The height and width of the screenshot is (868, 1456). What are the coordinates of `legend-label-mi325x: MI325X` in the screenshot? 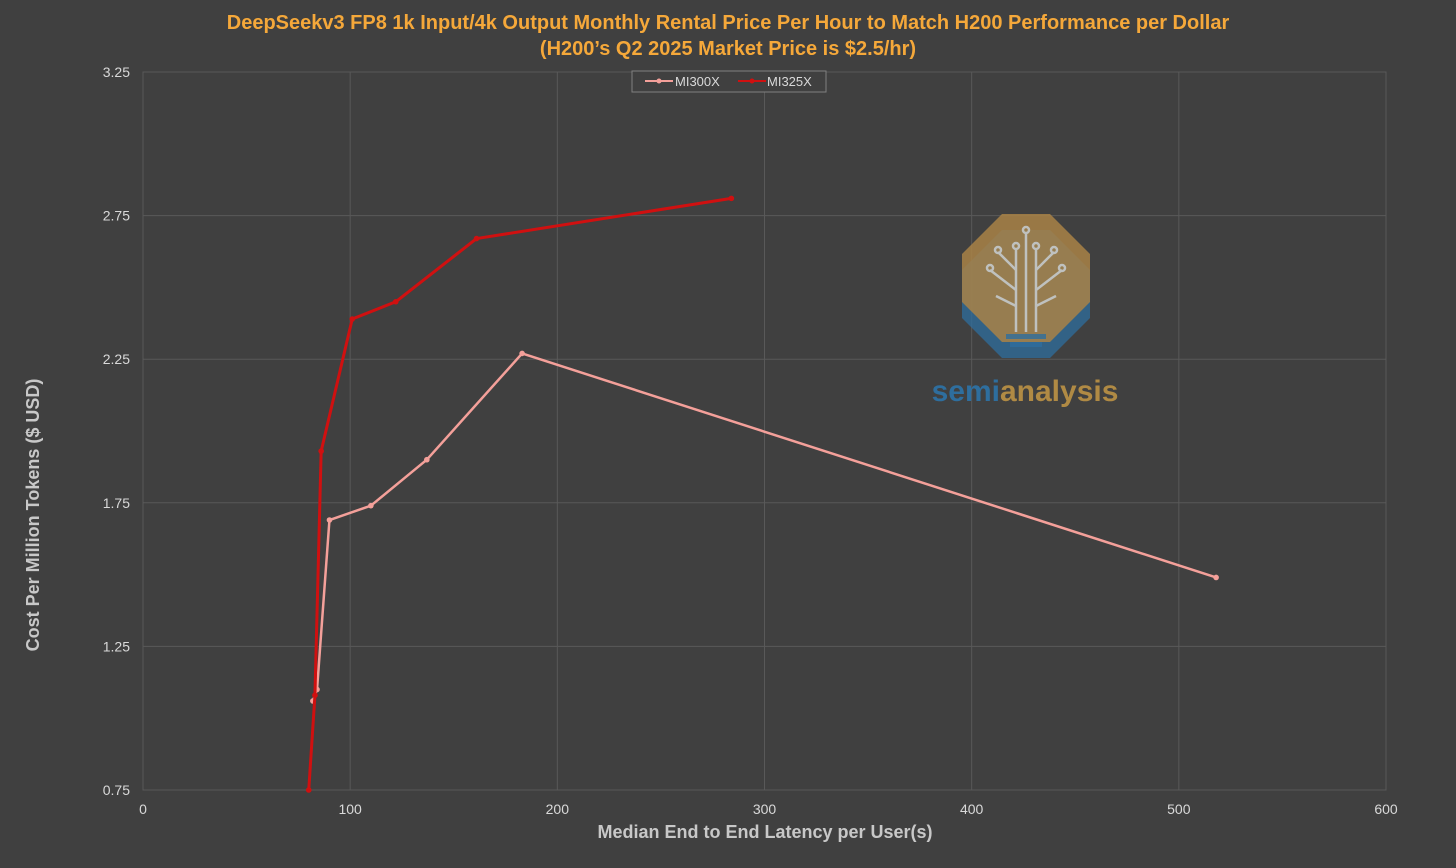 It's located at (789, 81).